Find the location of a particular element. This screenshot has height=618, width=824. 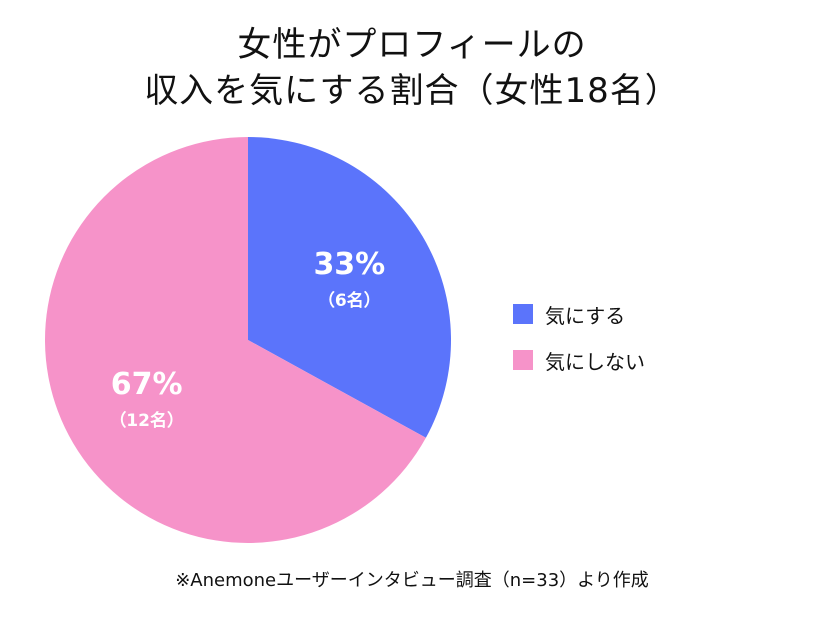

legend-swatch-care is located at coordinates (523, 314).